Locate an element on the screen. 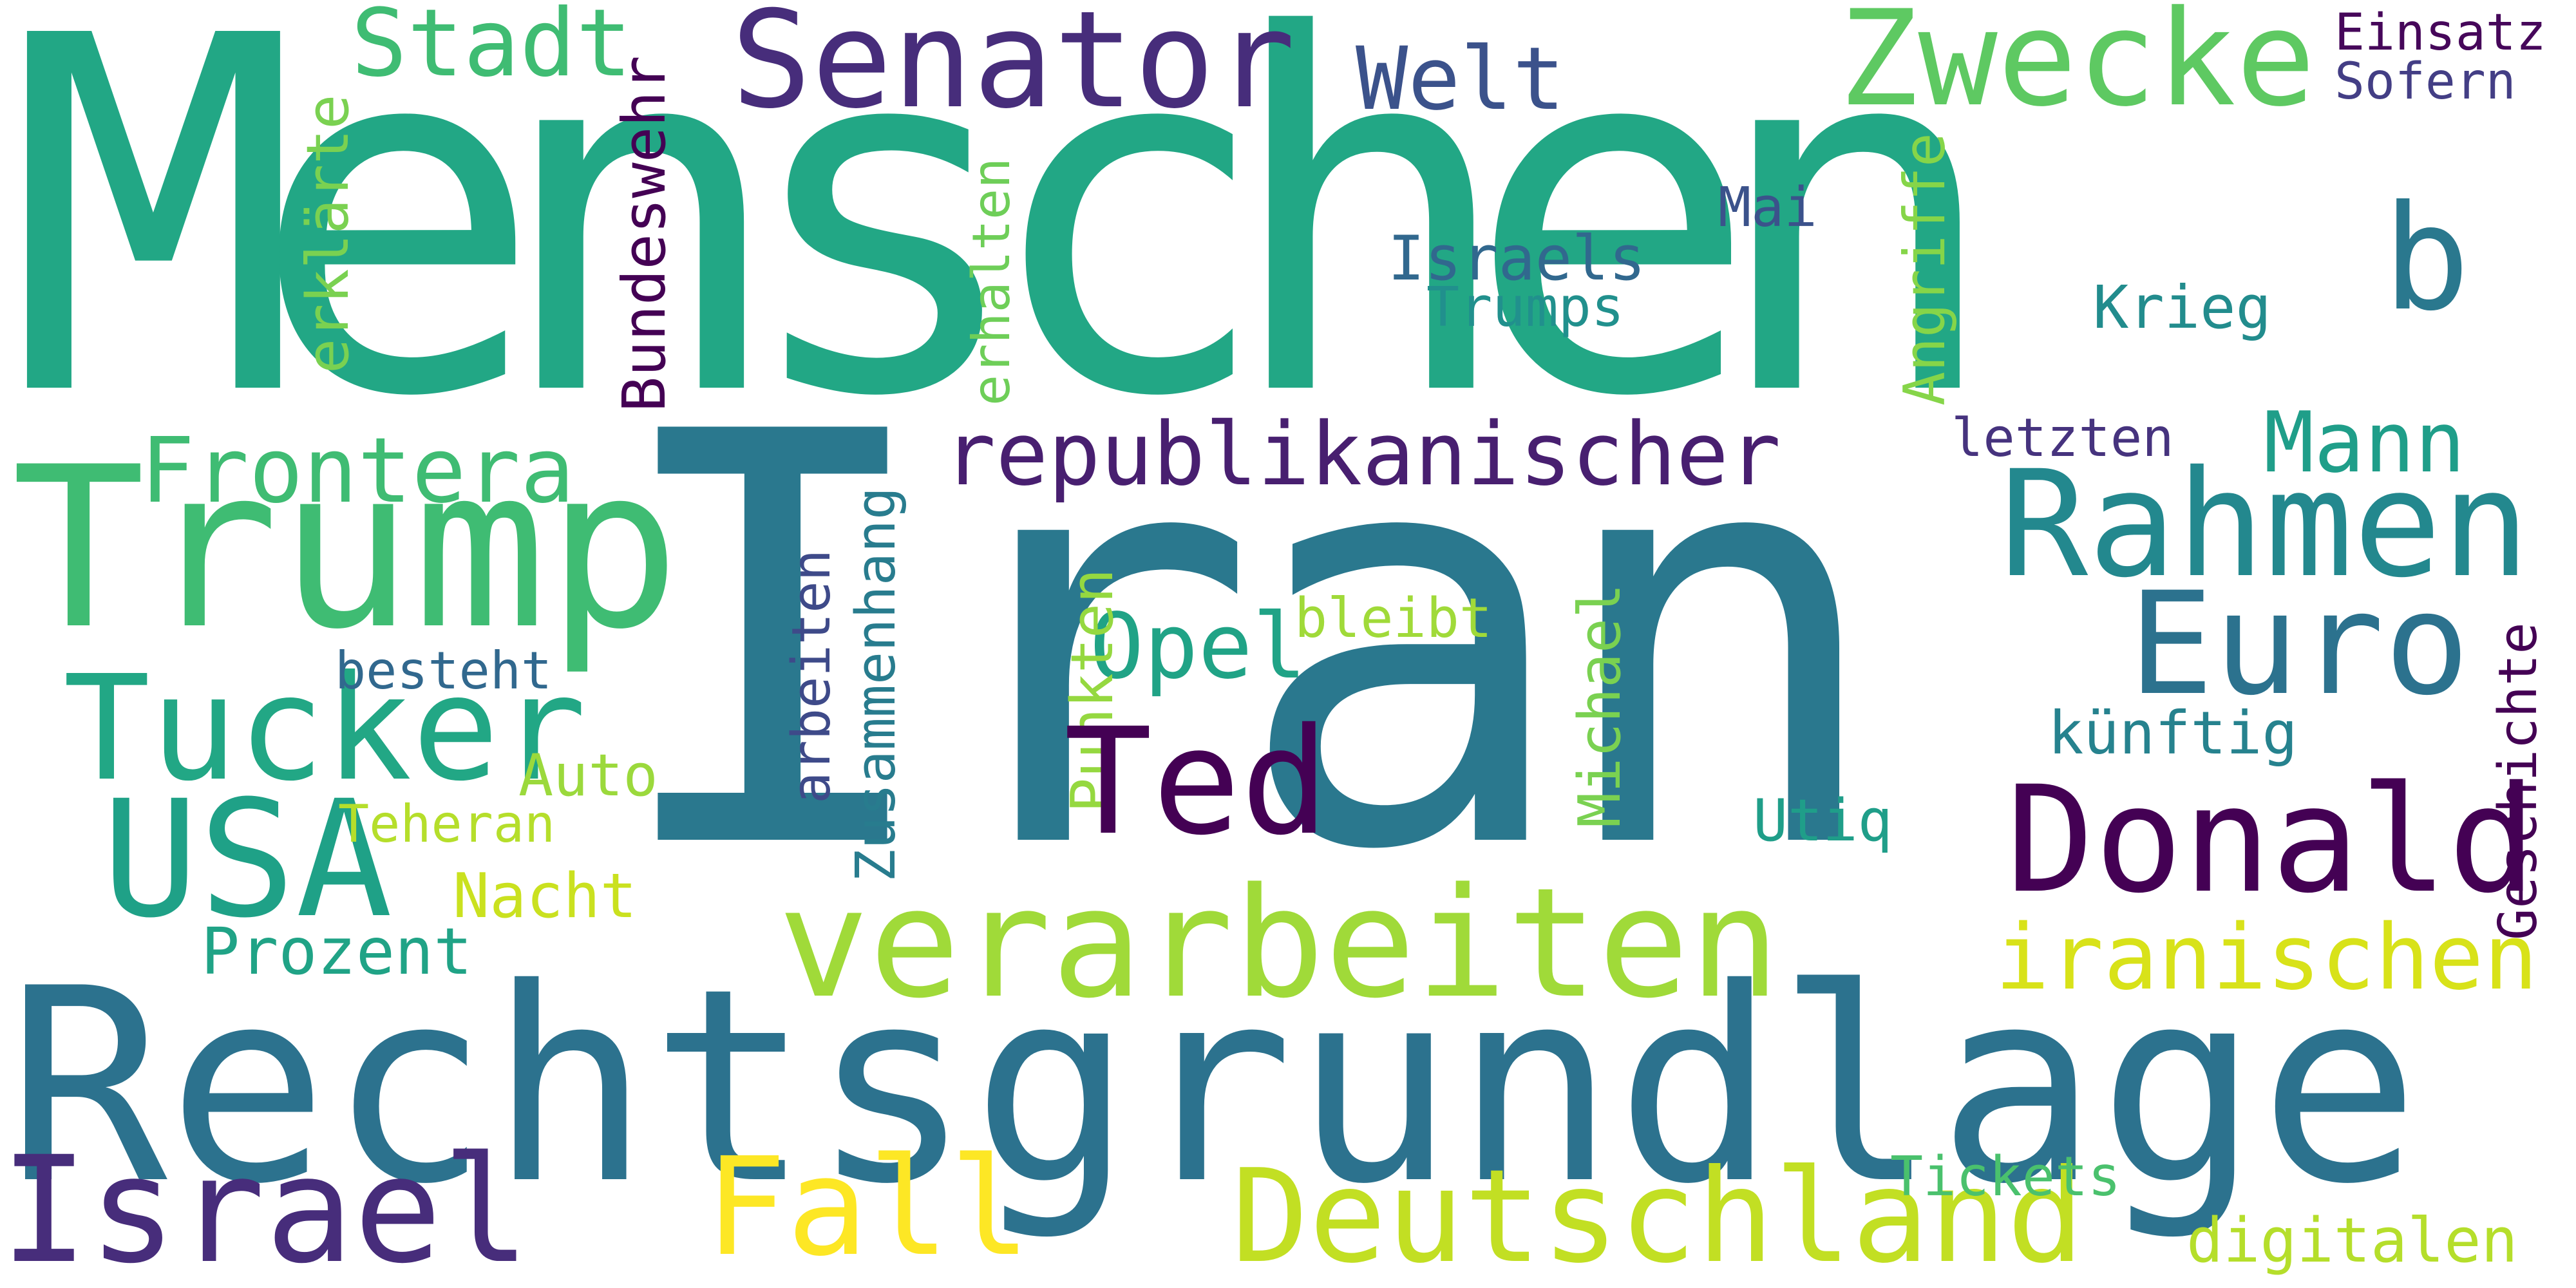  word-republikanischer: republikanischer is located at coordinates (1362, 454).